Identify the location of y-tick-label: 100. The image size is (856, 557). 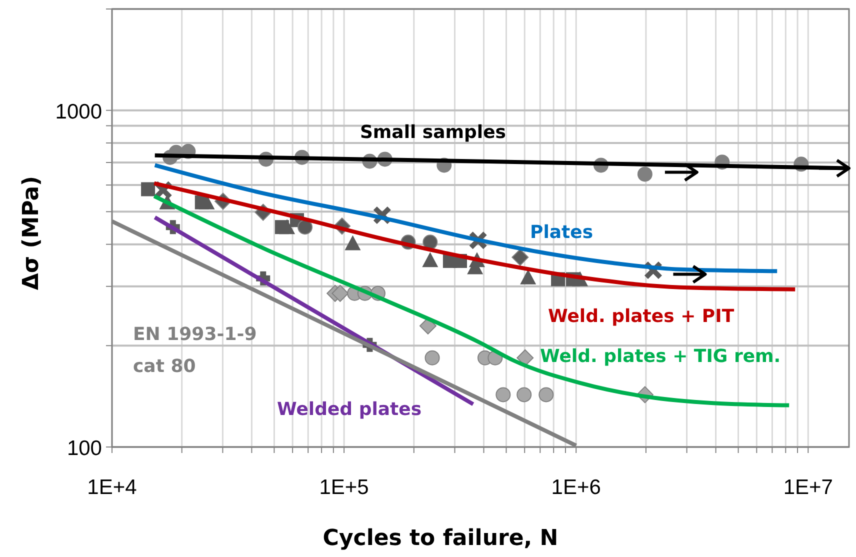
(84, 448).